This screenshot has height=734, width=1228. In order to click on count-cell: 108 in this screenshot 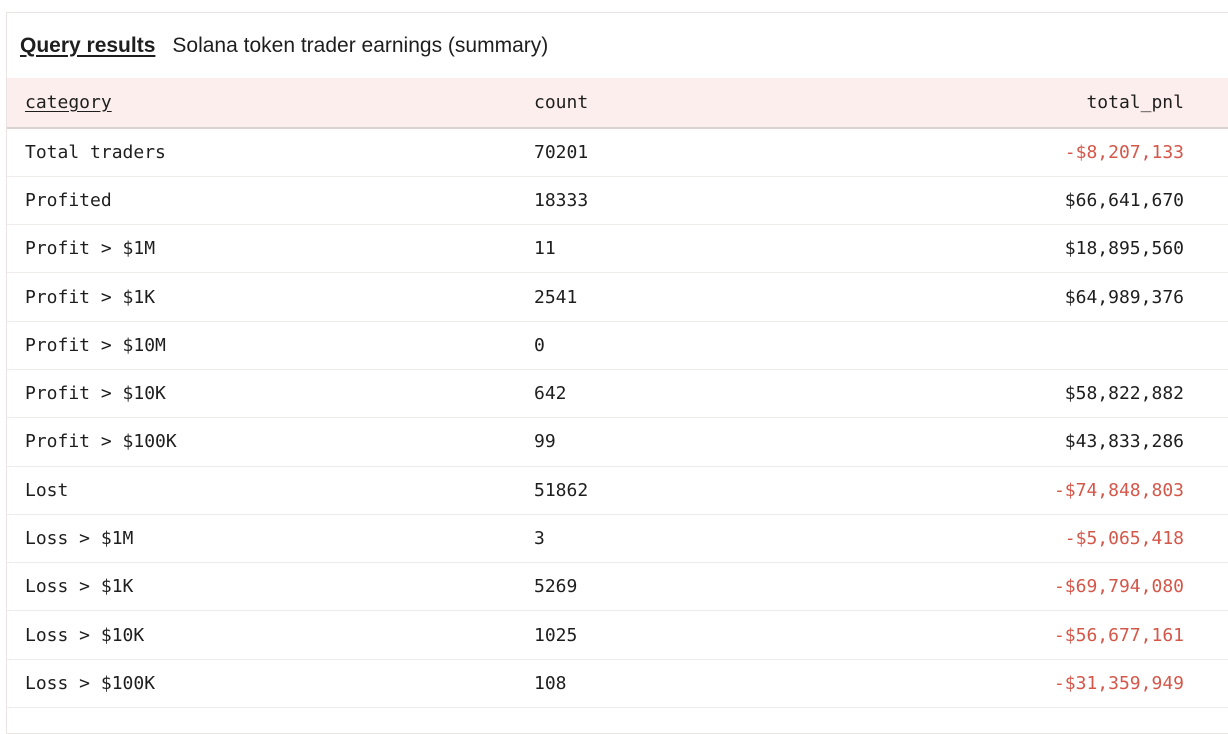, I will do `click(550, 683)`.